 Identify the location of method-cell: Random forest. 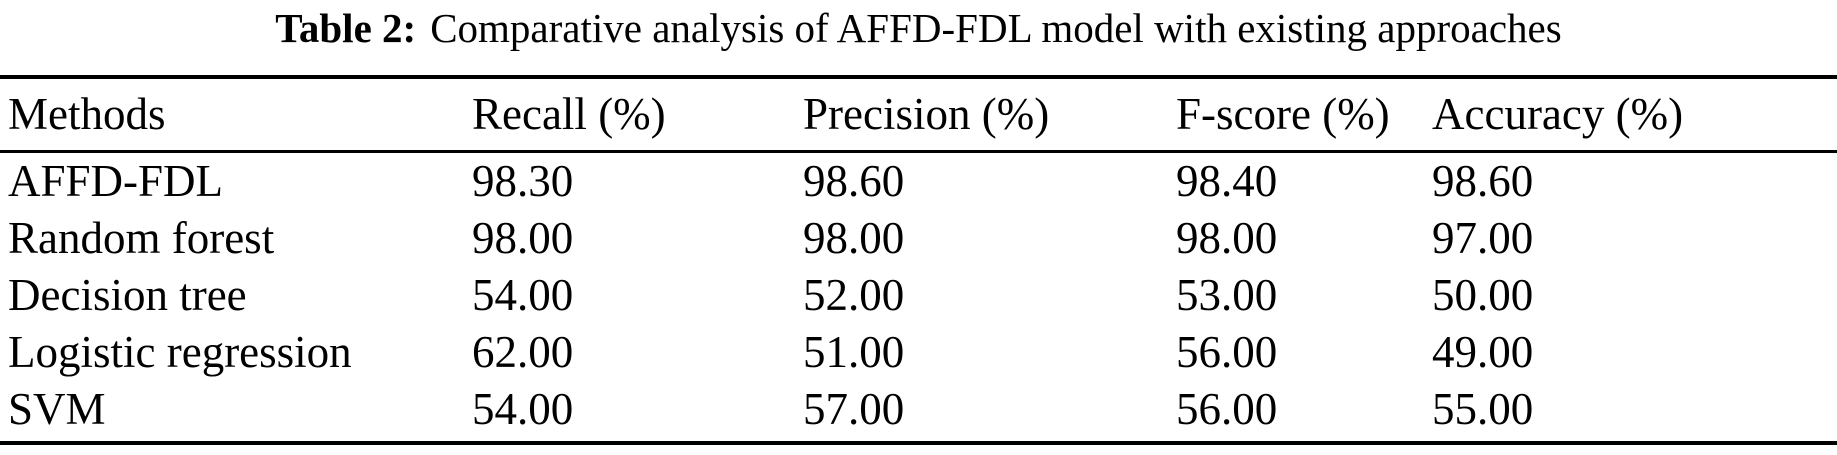
(141, 238).